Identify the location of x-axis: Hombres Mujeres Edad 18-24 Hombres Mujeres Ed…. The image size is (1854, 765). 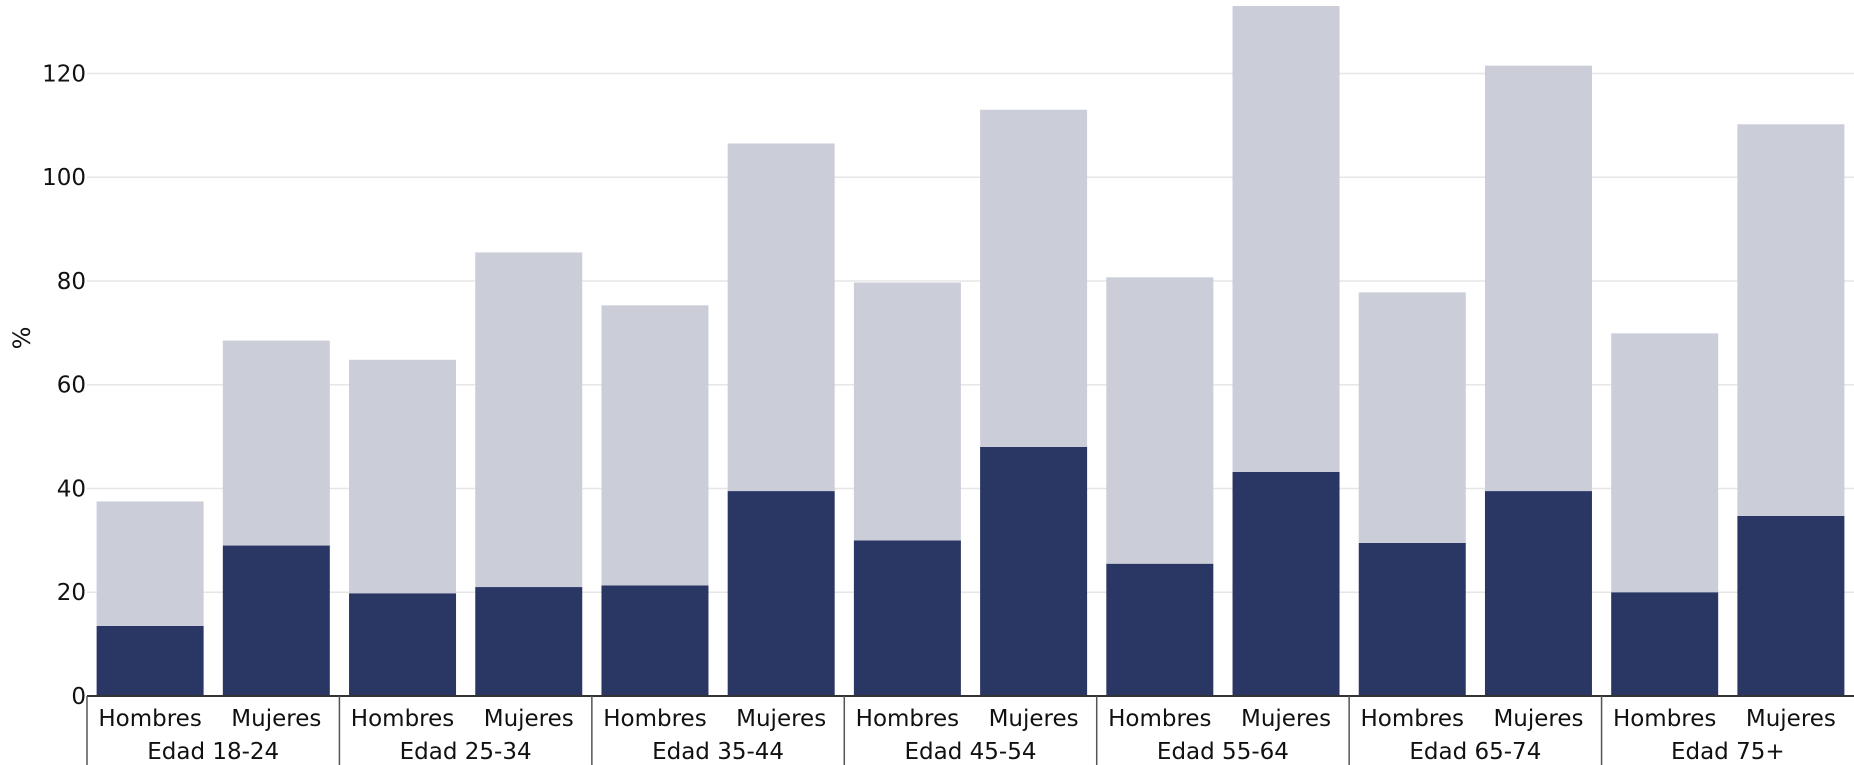
(970, 730).